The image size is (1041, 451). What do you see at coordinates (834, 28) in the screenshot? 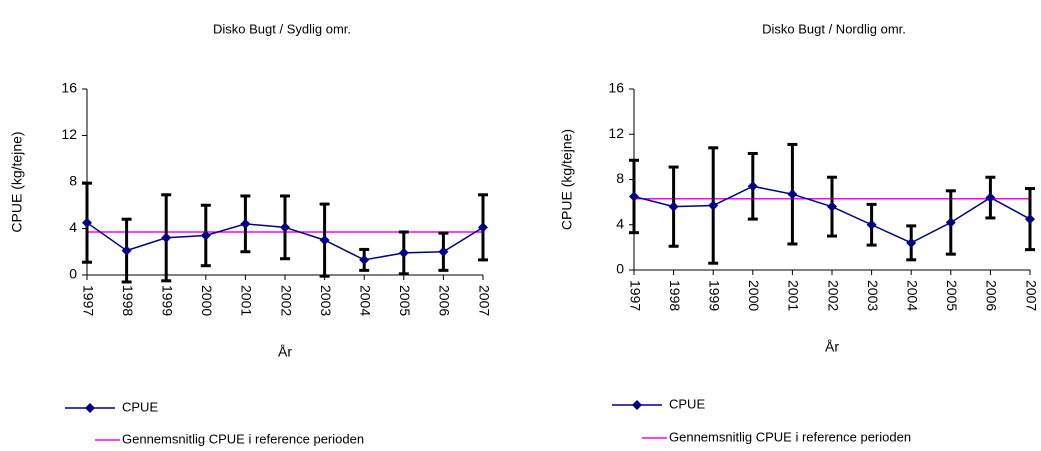
I see `chart-title: Disko Bugt / Nordlig omr.` at bounding box center [834, 28].